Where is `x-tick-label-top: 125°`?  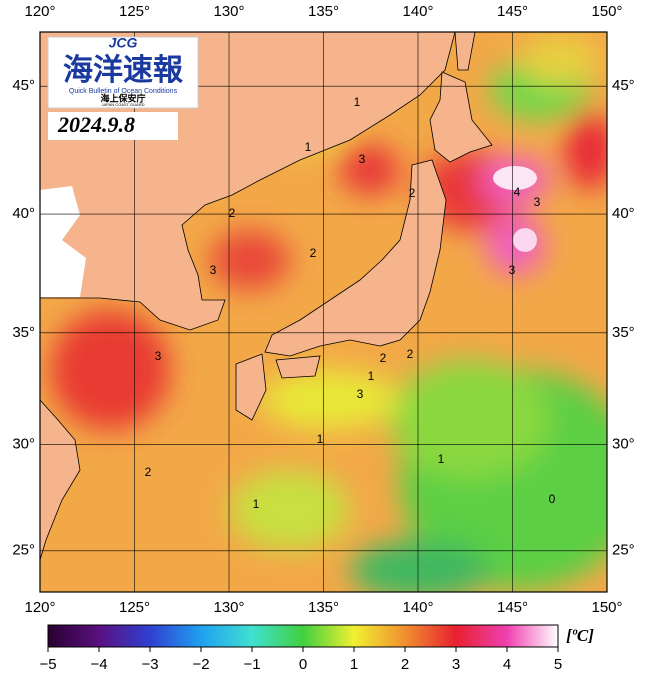
x-tick-label-top: 125° is located at coordinates (134, 11).